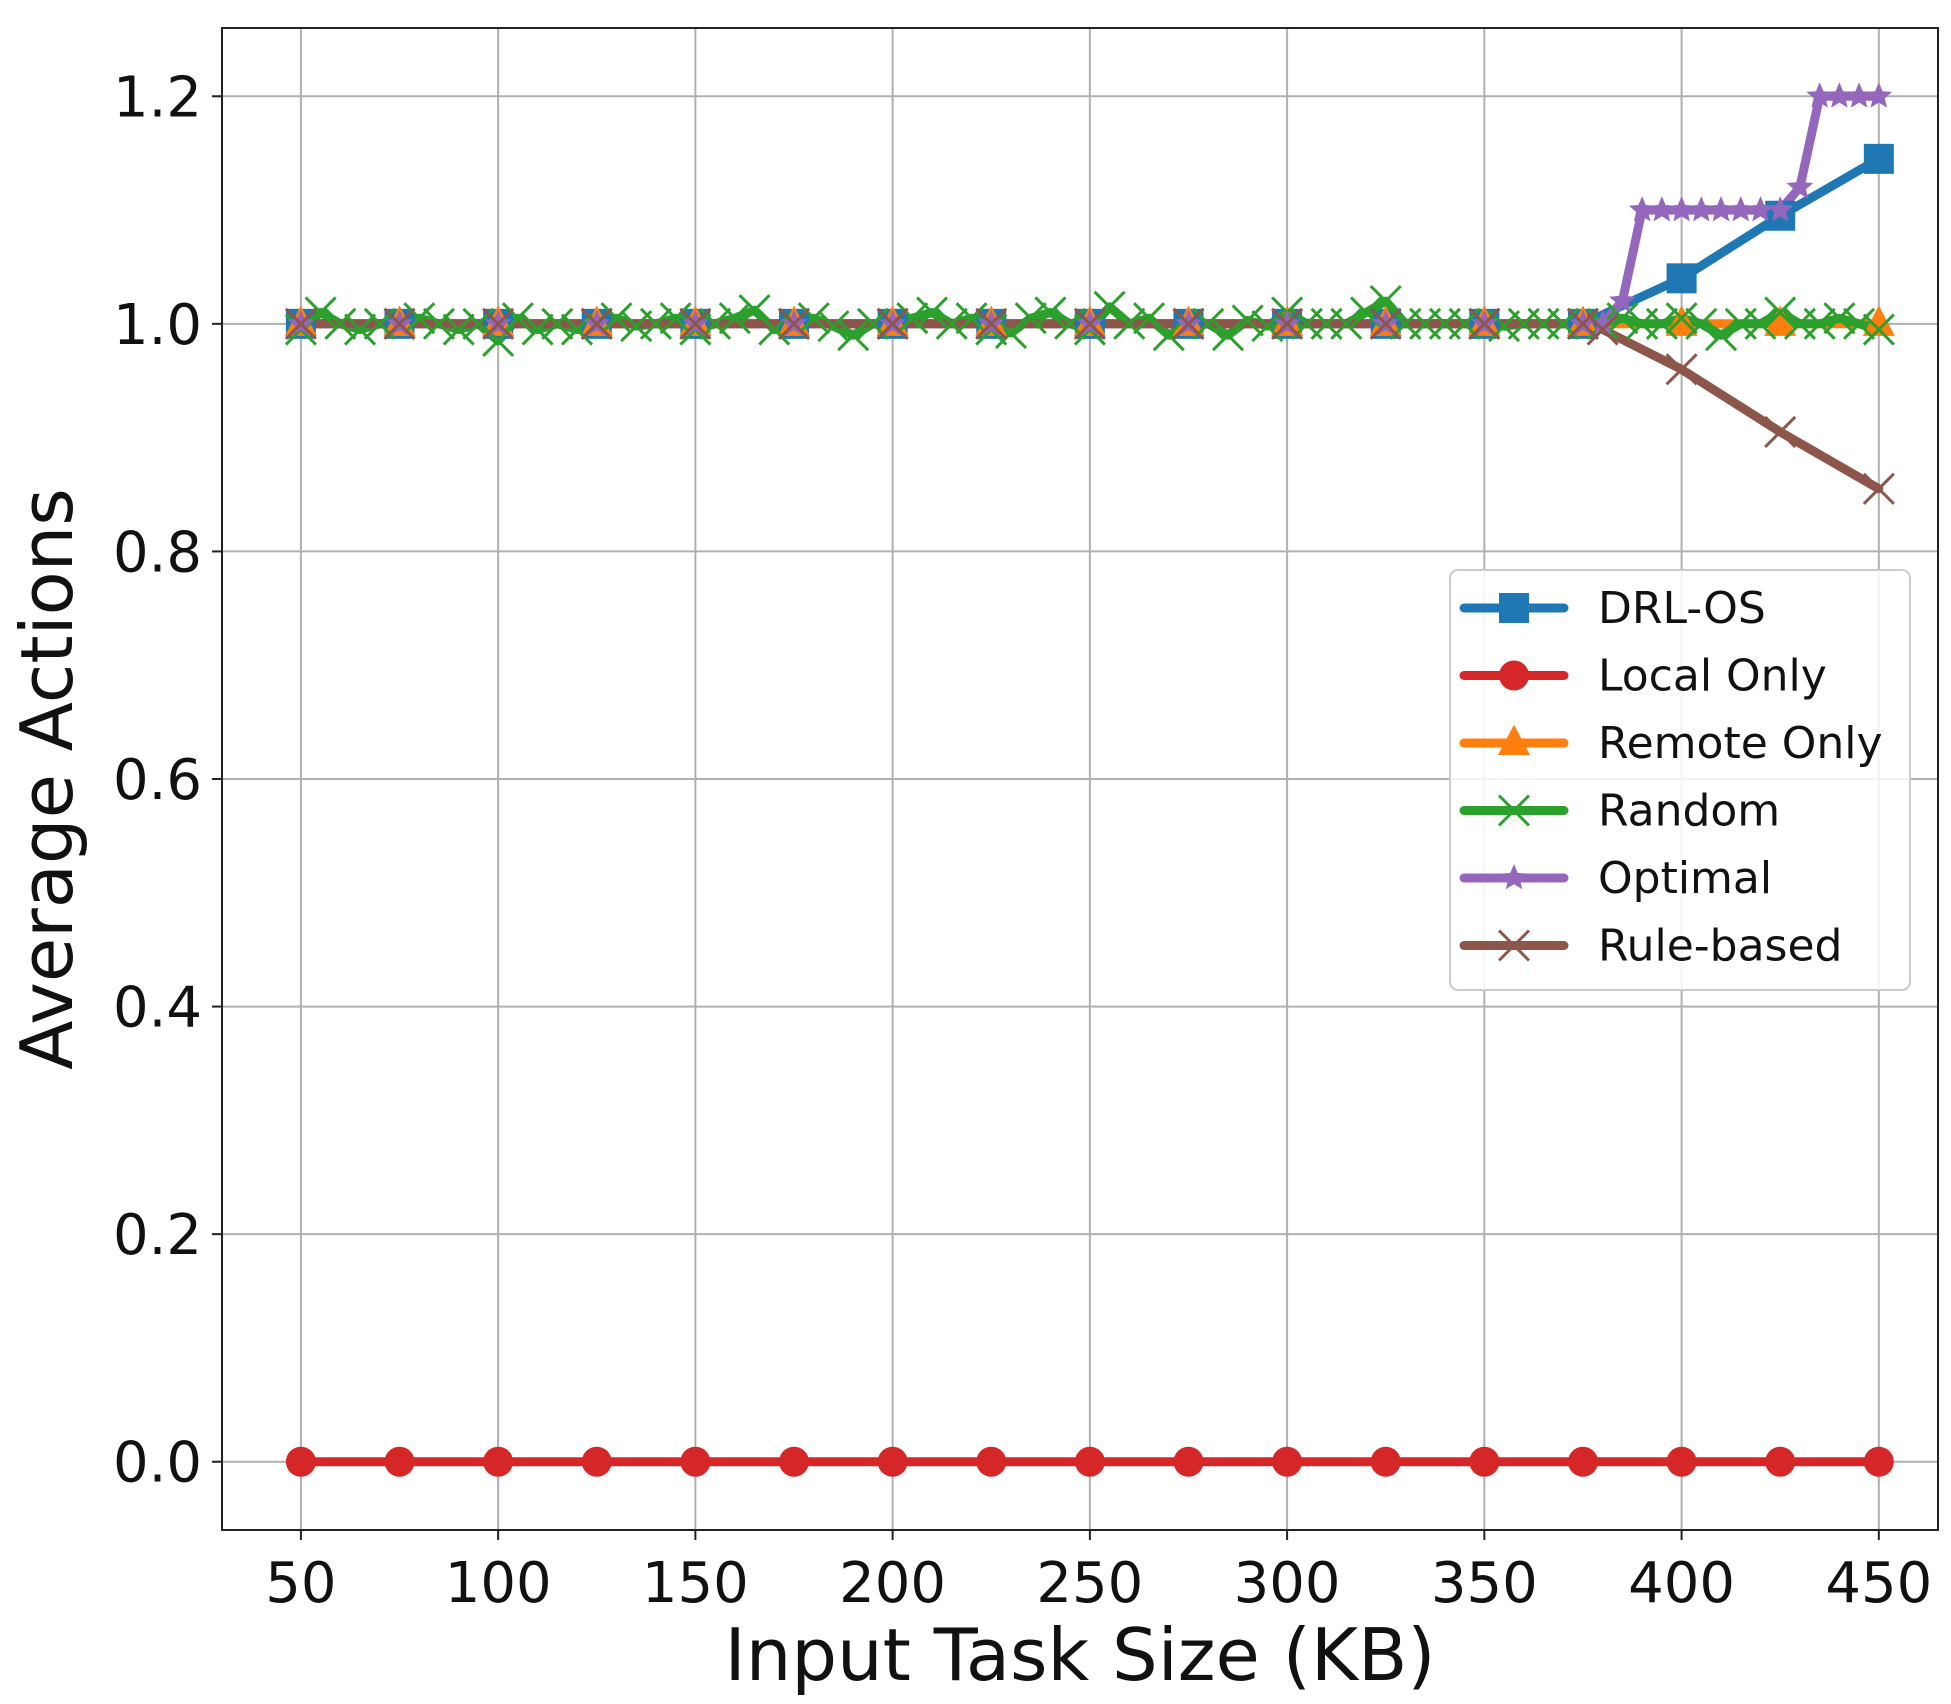 The height and width of the screenshot is (1704, 1951). What do you see at coordinates (695, 323) in the screenshot?
I see `data-point-rule-based-150-stroke-b` at bounding box center [695, 323].